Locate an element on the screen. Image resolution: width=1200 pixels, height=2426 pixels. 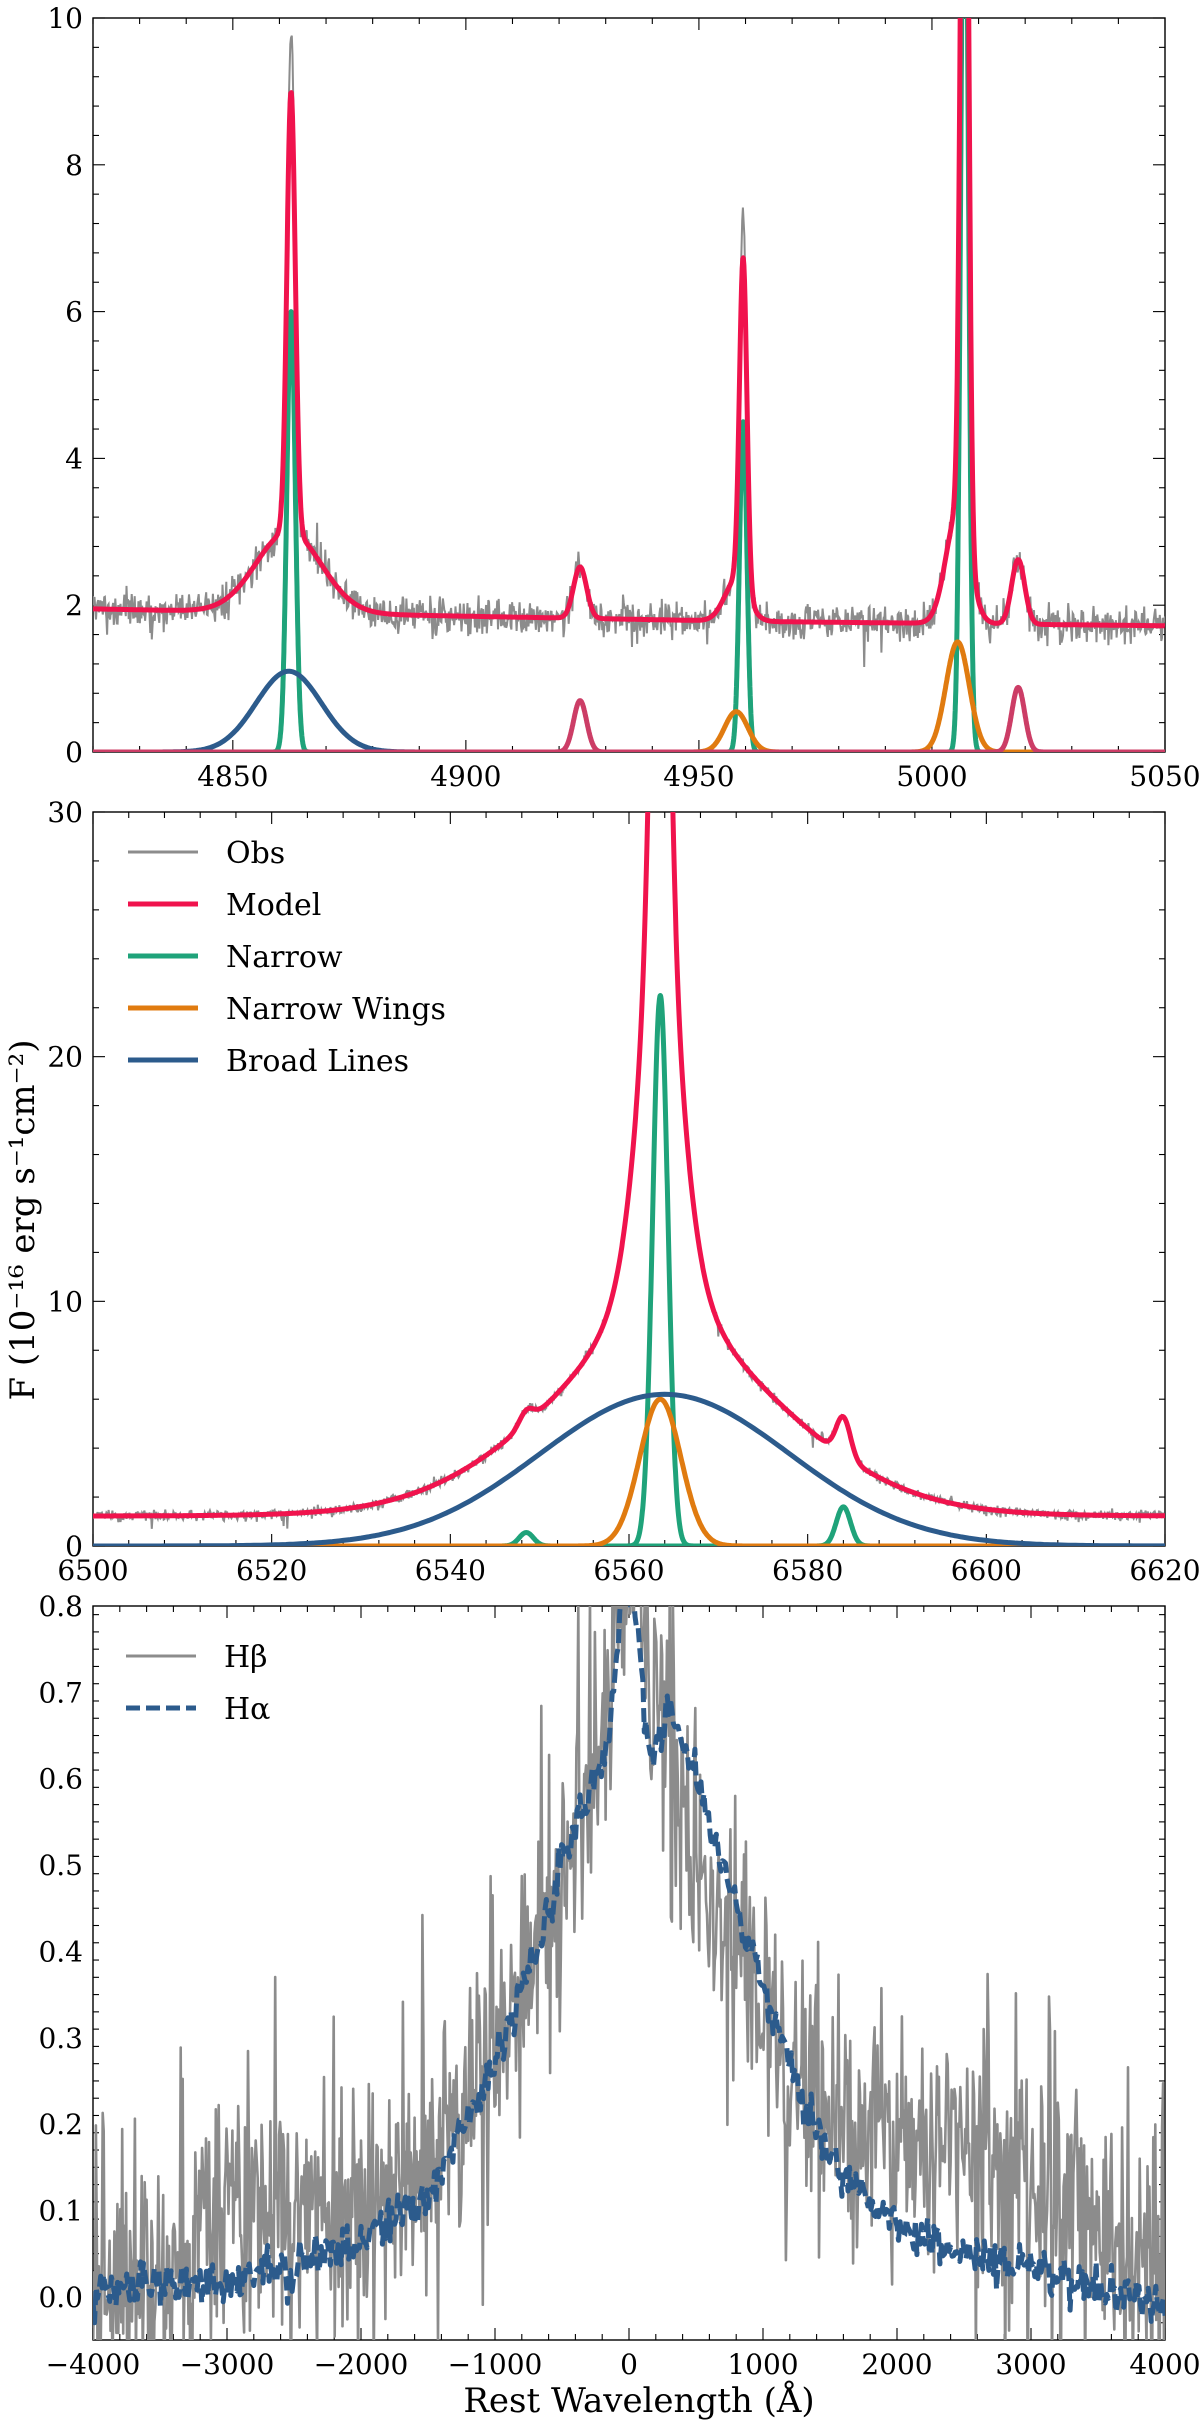
x-tick-label: 4950 is located at coordinates (698, 776).